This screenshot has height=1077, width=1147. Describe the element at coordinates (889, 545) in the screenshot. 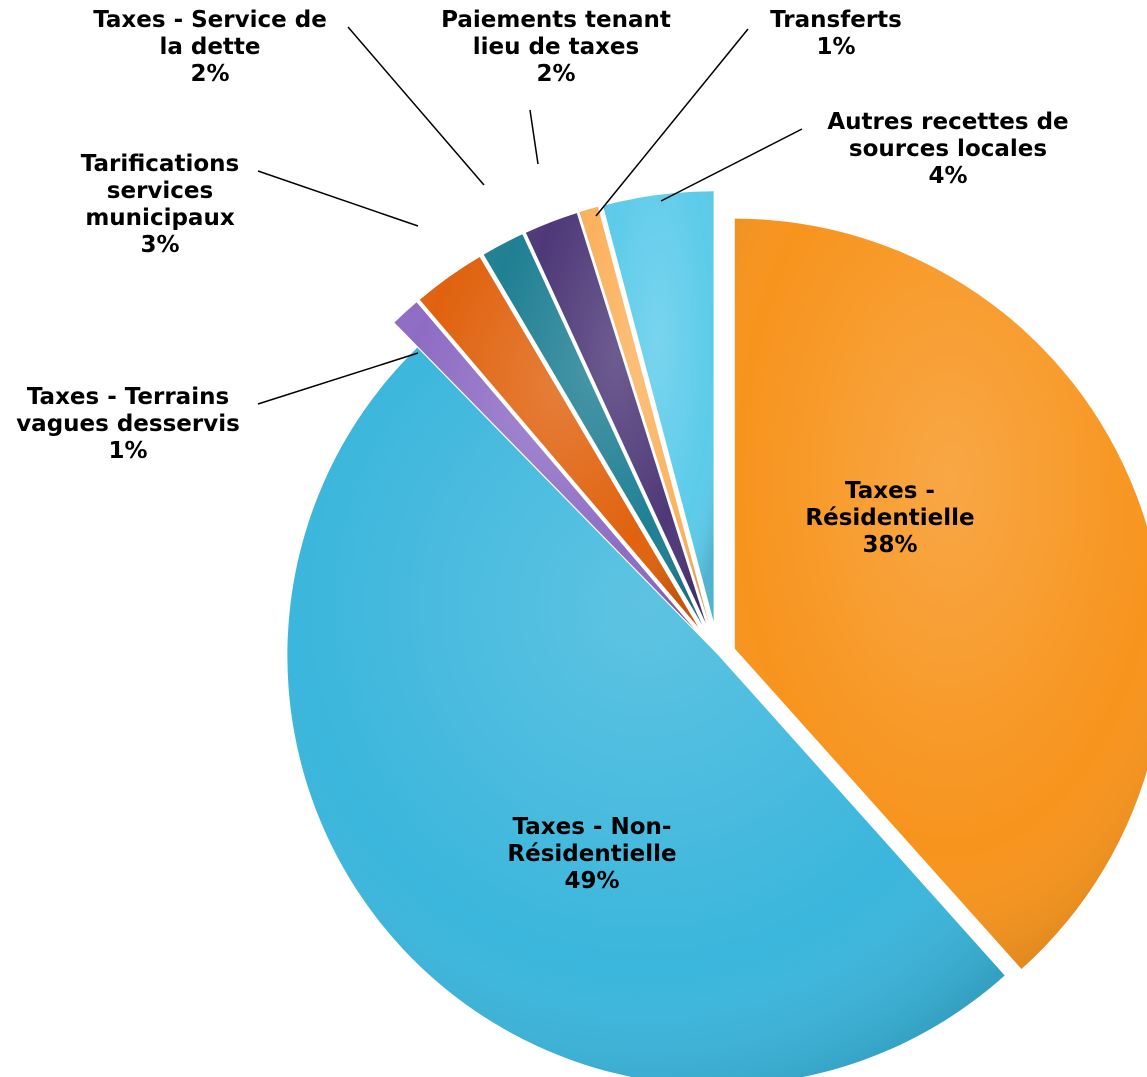

I see `slice-percent: 38%` at that location.